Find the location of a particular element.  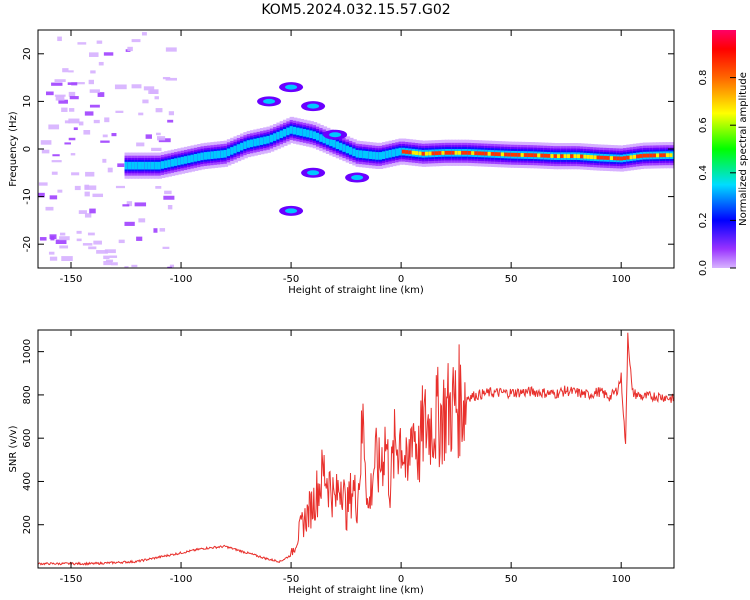

colorbar-tick-label: 0.8 is located at coordinates (703, 78).